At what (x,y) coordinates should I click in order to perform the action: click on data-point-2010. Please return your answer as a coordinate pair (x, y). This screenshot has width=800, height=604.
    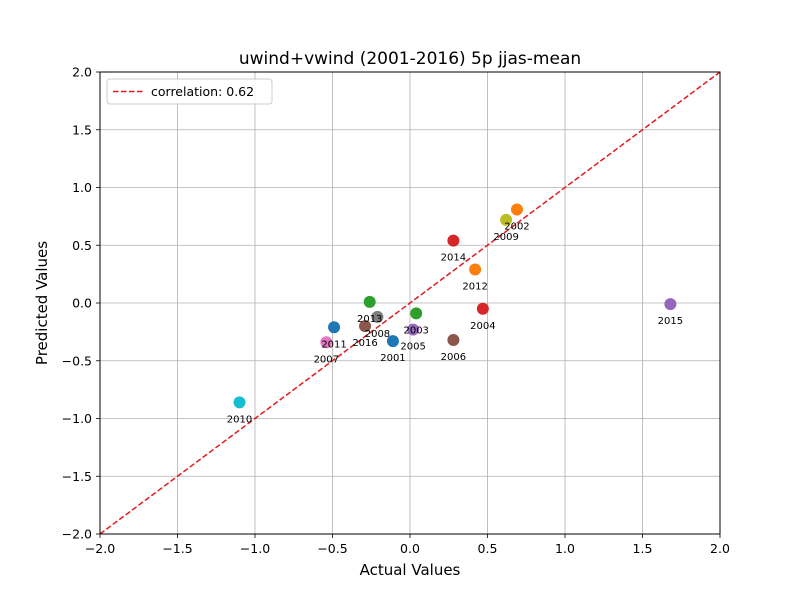
    Looking at the image, I should click on (239, 402).